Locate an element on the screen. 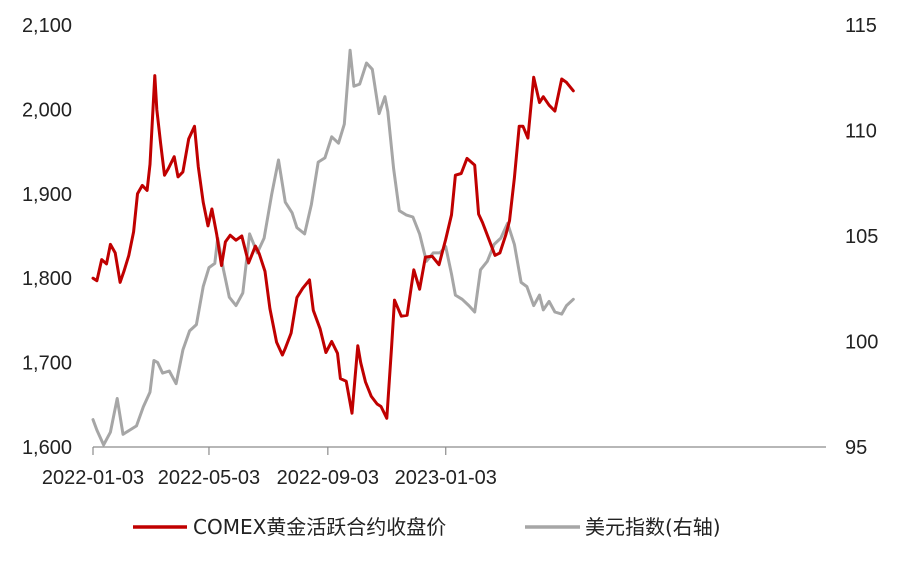  x-tick-label: 2023-01-03 is located at coordinates (446, 478).